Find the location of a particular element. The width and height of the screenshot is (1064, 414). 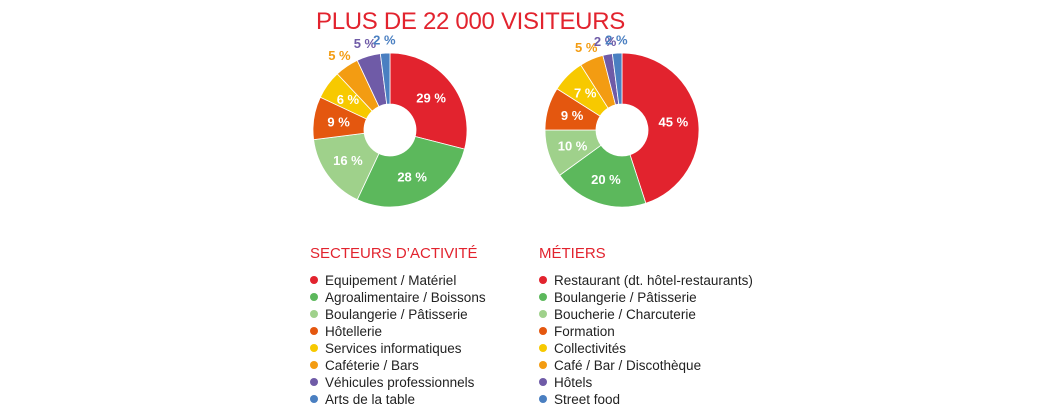

legend-item-street-food: Street food is located at coordinates (646, 399).